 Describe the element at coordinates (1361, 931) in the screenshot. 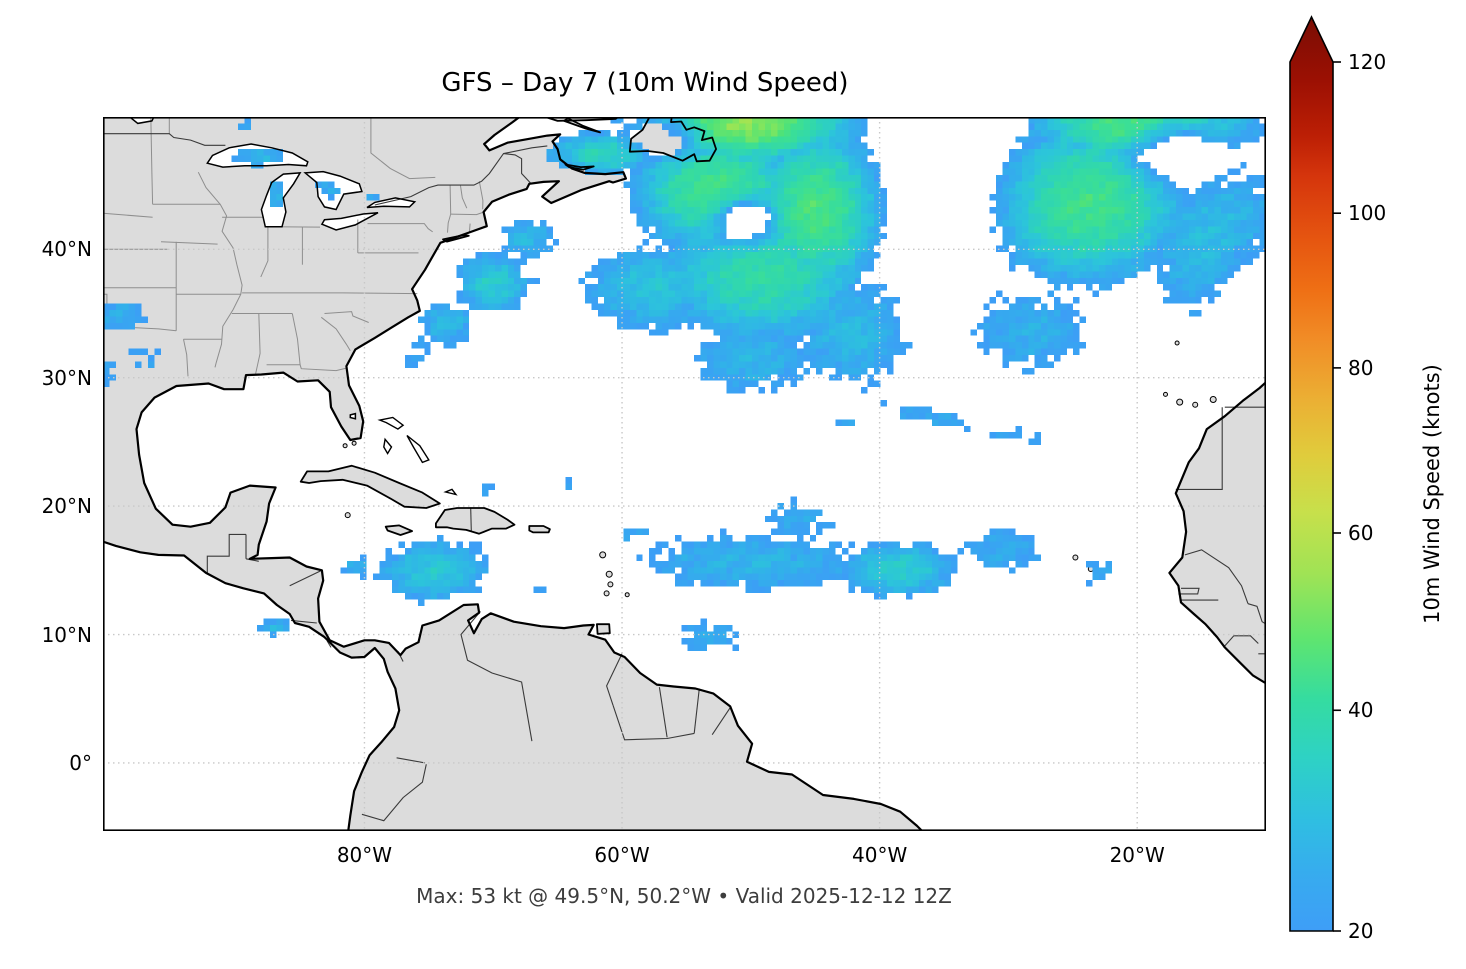

I see `colorbar-tick: 20` at that location.